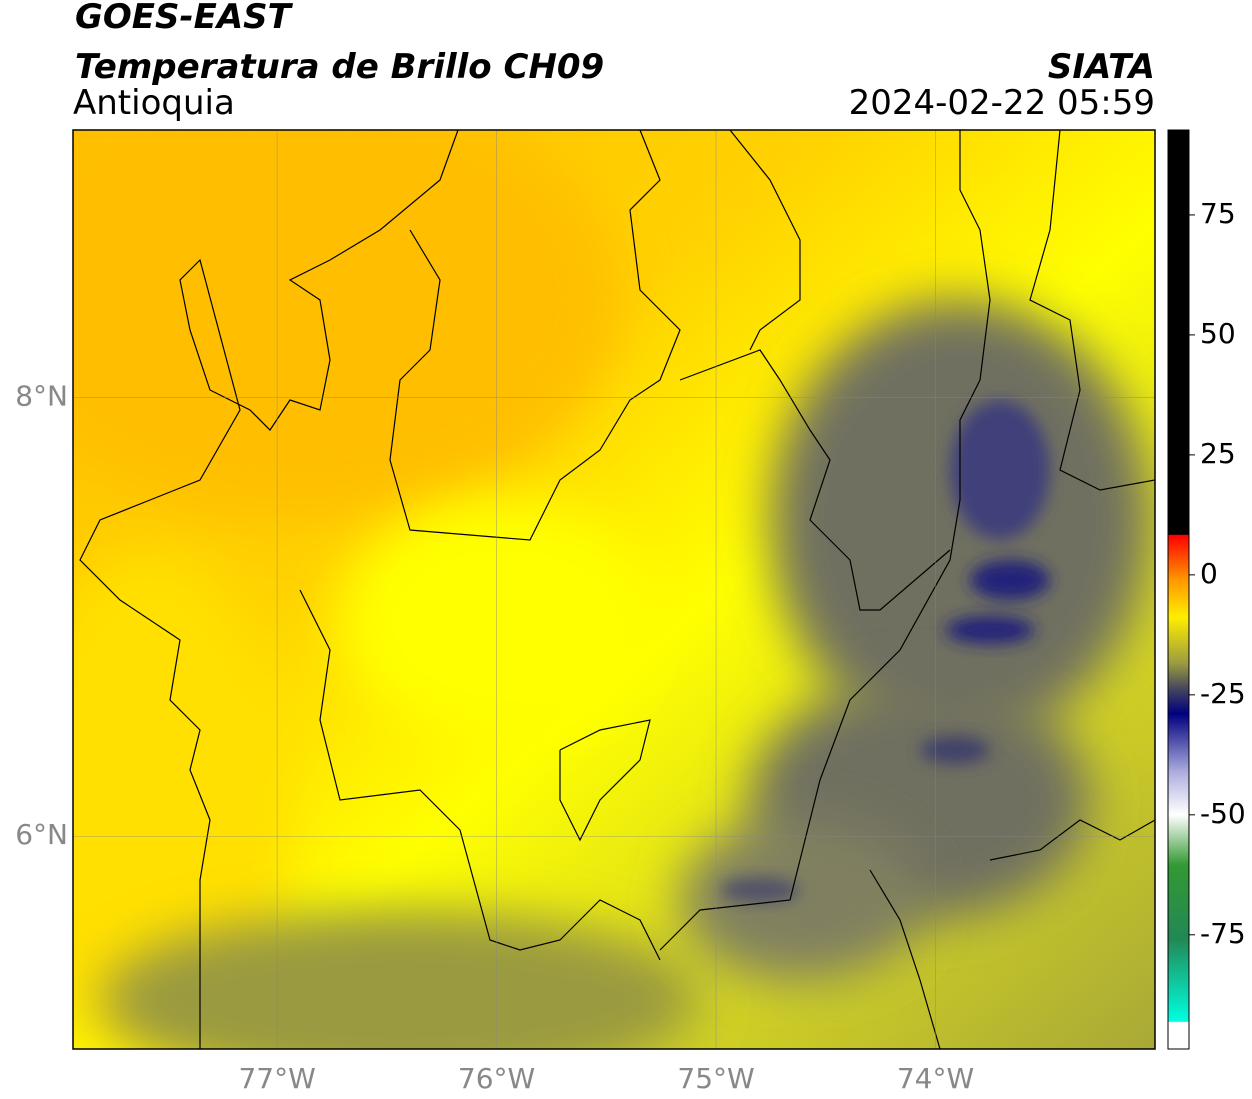  Describe the element at coordinates (1002, 103) in the screenshot. I see `datetime: 2024-02-22 05:59` at that location.